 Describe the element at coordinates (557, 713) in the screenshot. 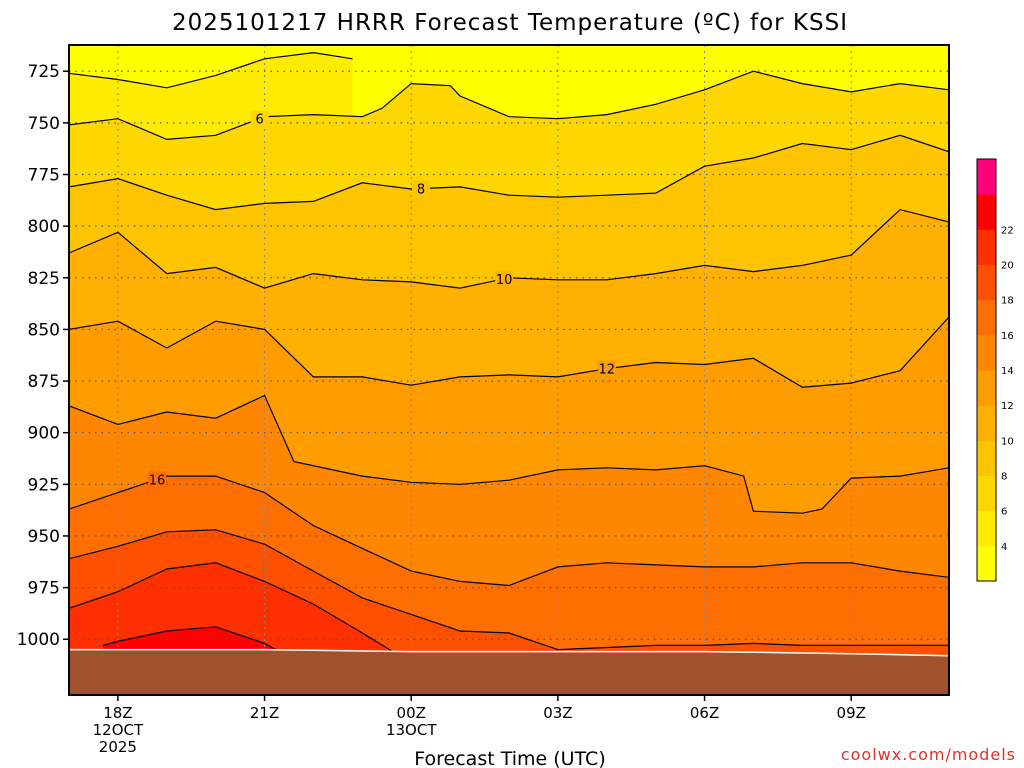

I see `x-tick-label: 03Z` at that location.